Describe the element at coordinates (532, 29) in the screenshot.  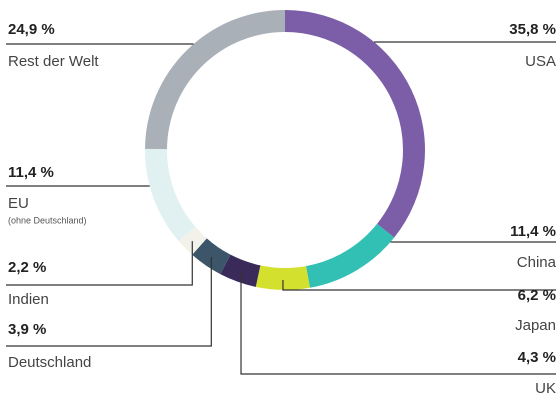
I see `value-label: 35,8 %` at that location.